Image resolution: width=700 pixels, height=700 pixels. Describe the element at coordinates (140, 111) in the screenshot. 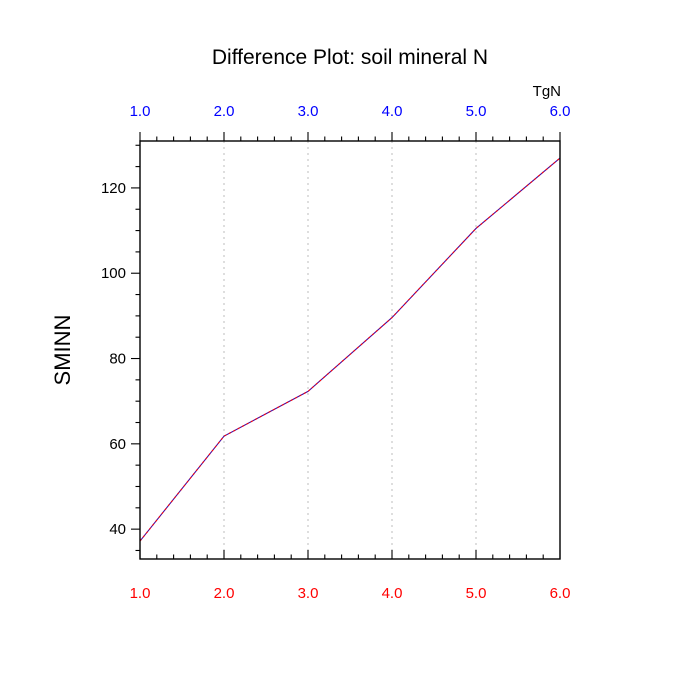

I see `x-tick-label-top: 1.0` at that location.